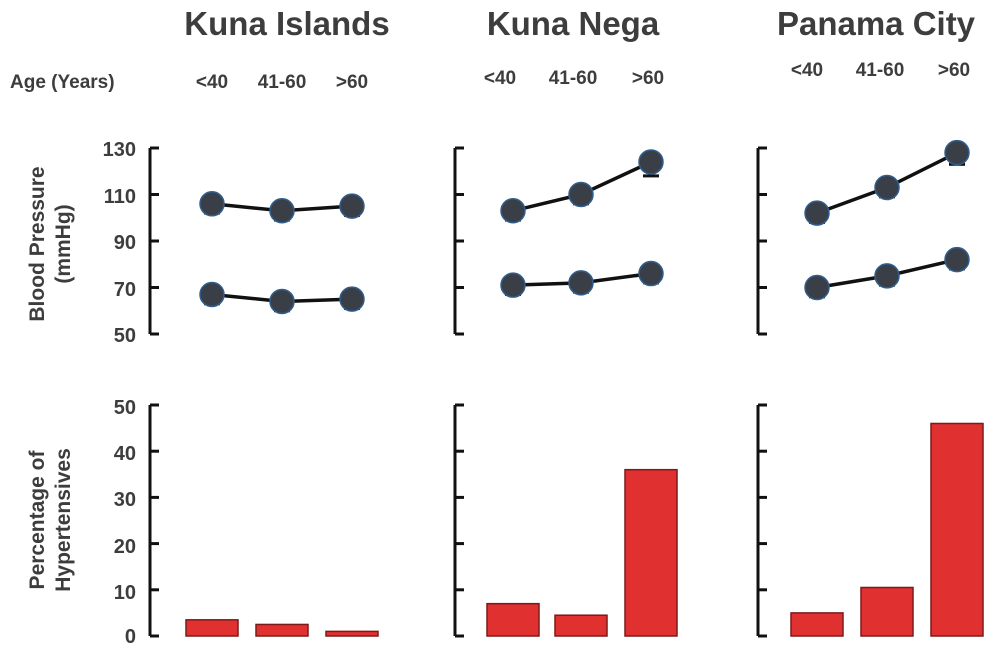 The image size is (1000, 651). I want to click on age-labels-panama-city: <40 41-60 >60, so click(880, 70).